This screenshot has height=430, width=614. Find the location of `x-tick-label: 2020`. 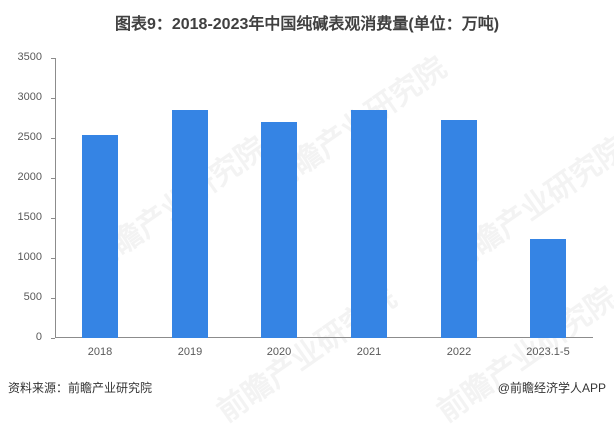

x-tick-label: 2020 is located at coordinates (279, 352).